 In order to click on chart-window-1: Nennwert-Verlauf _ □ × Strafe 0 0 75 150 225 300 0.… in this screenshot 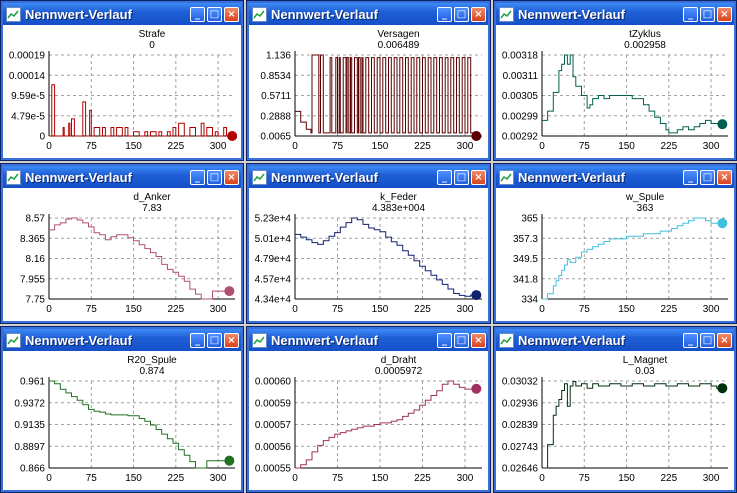, I will do `click(122, 80)`.